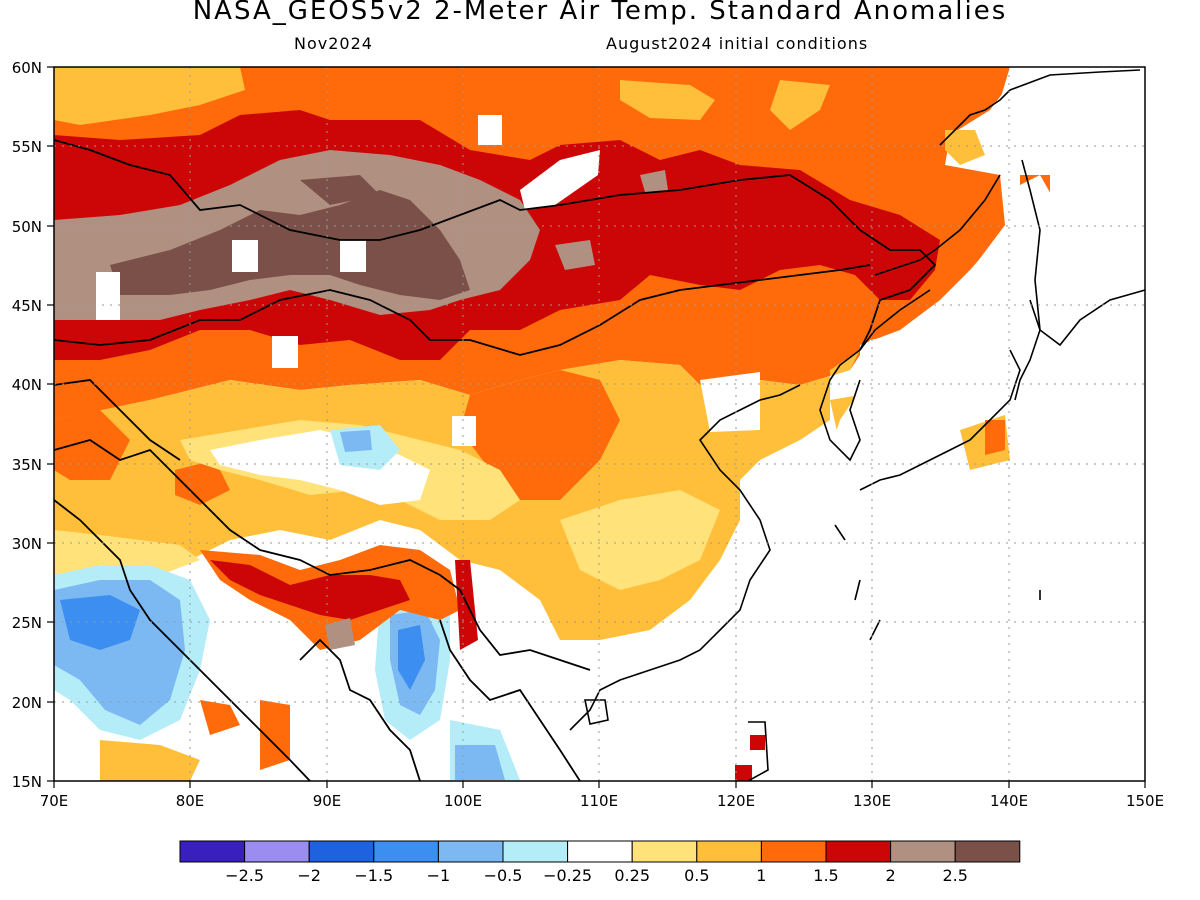  Describe the element at coordinates (27, 385) in the screenshot. I see `lat-label: 40N` at that location.